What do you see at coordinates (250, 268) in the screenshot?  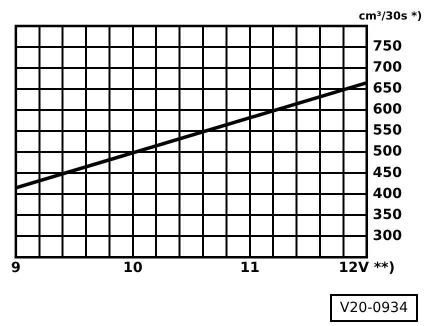 I see `x-tick-label: 11` at bounding box center [250, 268].